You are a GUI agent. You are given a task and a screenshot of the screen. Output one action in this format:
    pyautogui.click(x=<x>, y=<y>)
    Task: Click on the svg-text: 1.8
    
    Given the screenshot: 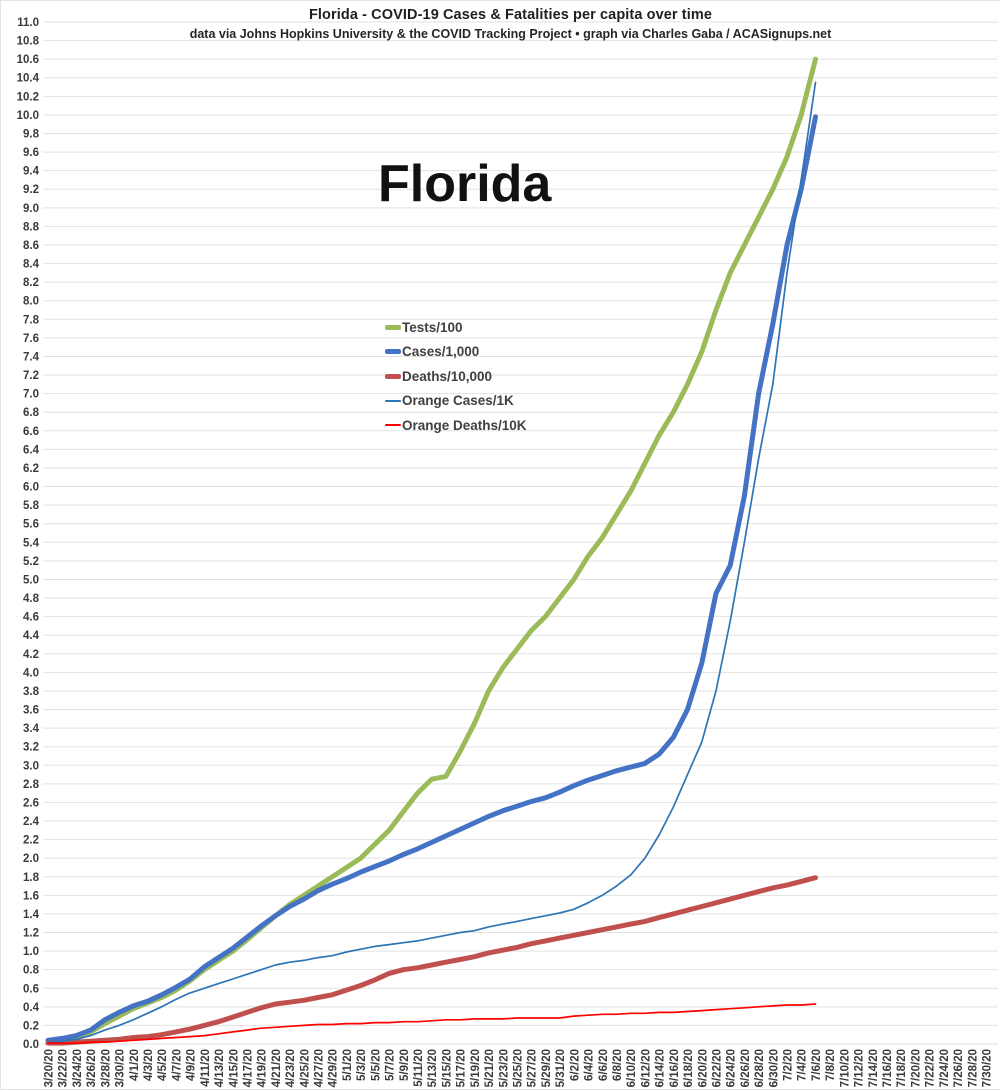 What is the action you would take?
    pyautogui.click(x=31, y=878)
    